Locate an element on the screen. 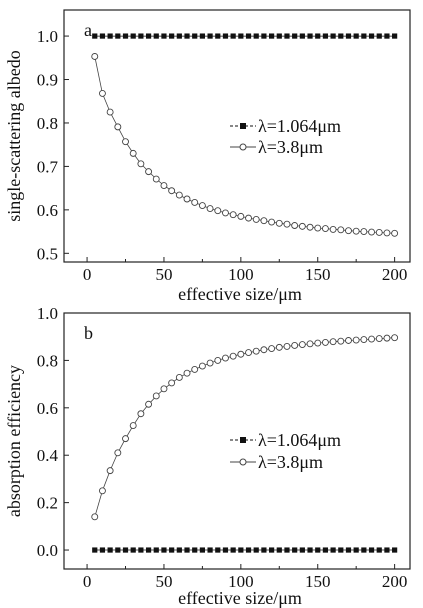 The image size is (423, 608). panel-a-y-axis-label: single-scattering albedo is located at coordinates (14, 135).